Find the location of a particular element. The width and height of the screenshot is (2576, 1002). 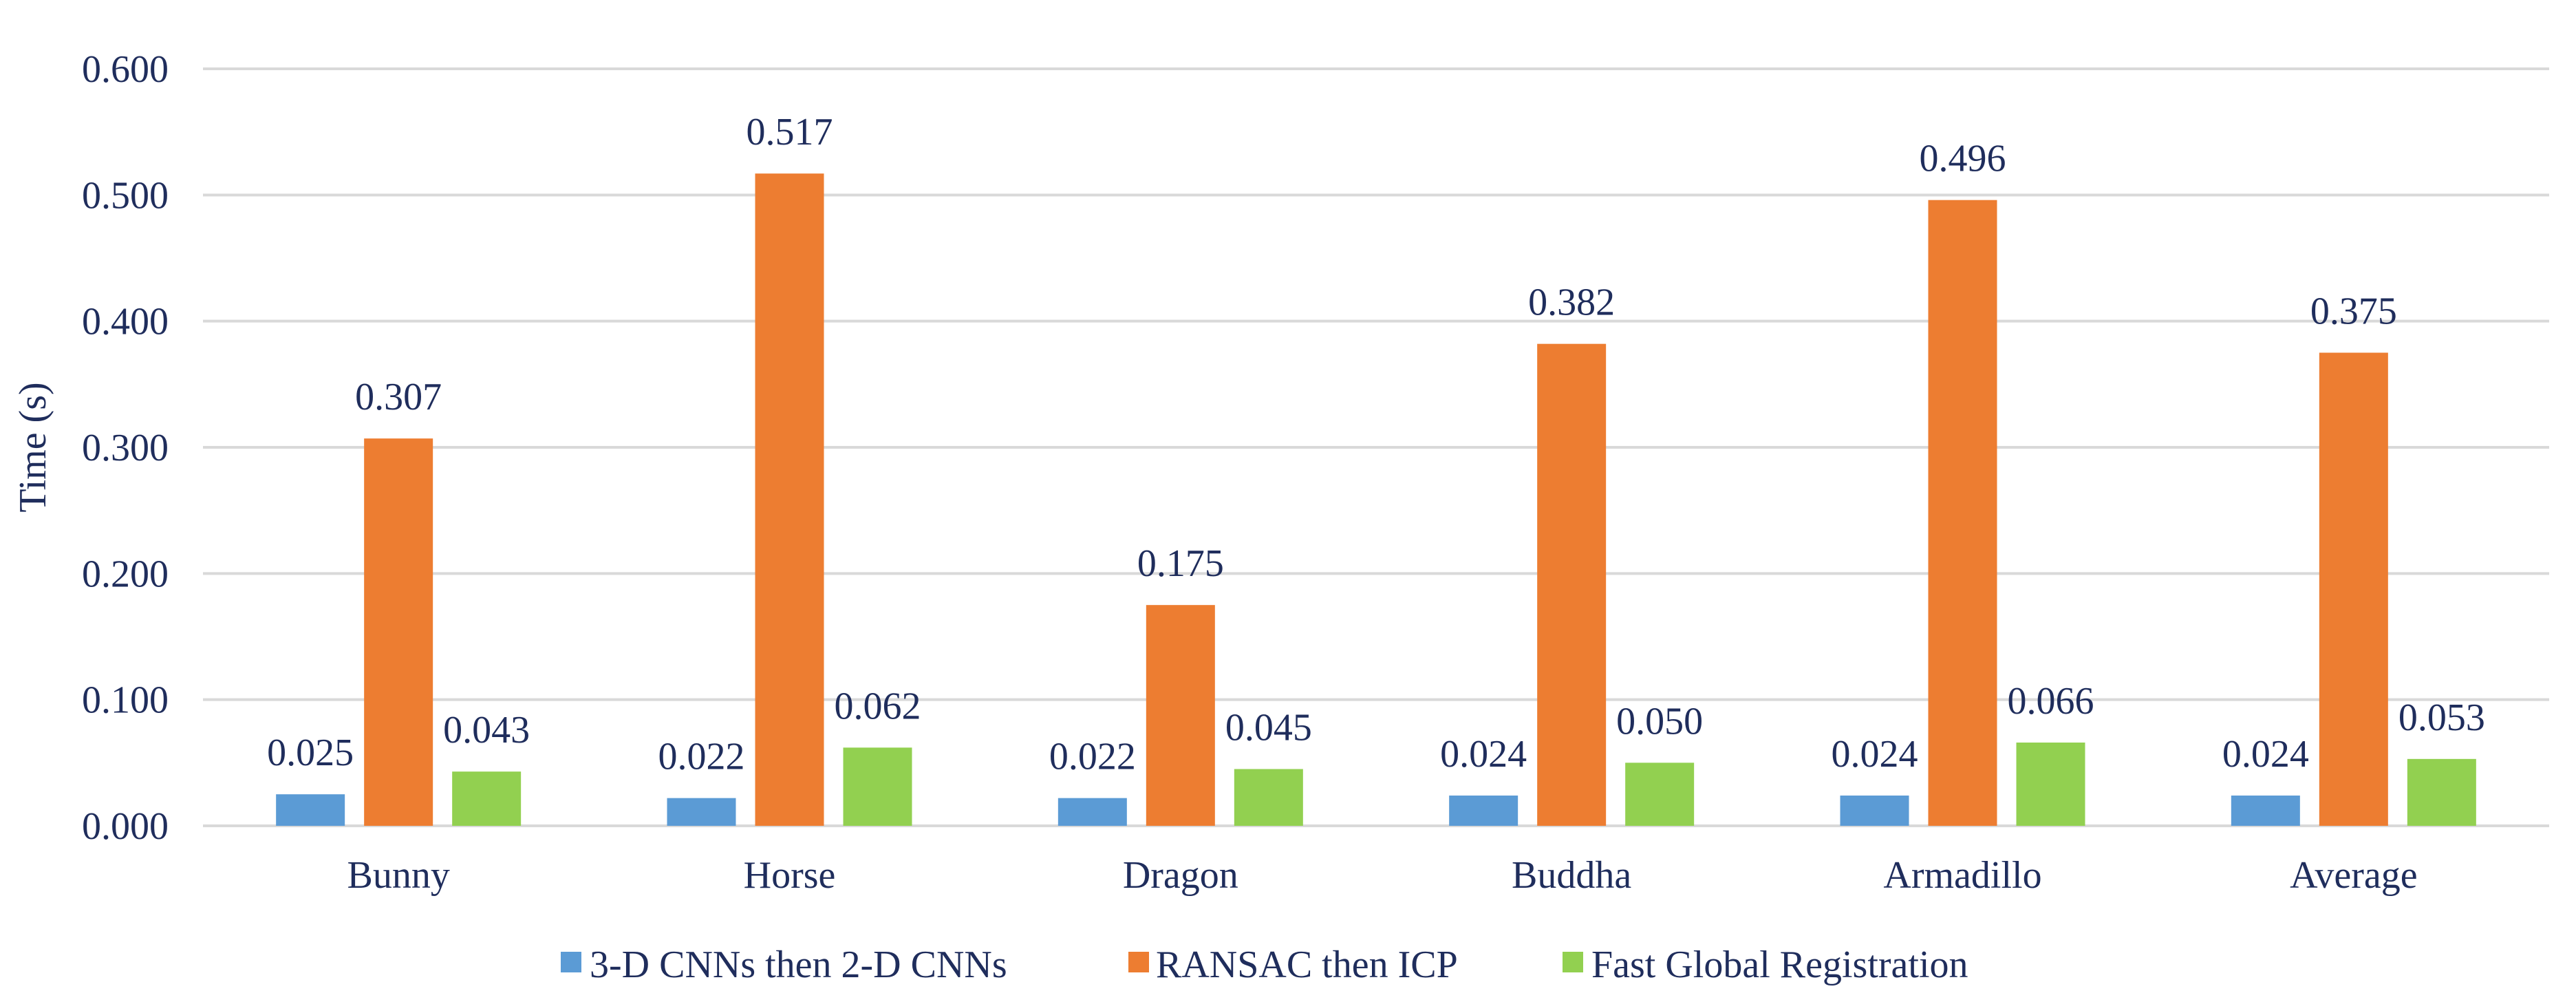

x-category-label: Horse is located at coordinates (790, 875).